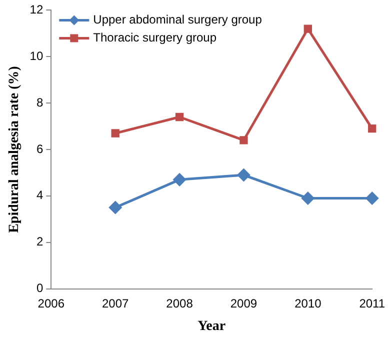  What do you see at coordinates (14, 149) in the screenshot?
I see `y-axis-title: Epidural analgesia rate (%)` at bounding box center [14, 149].